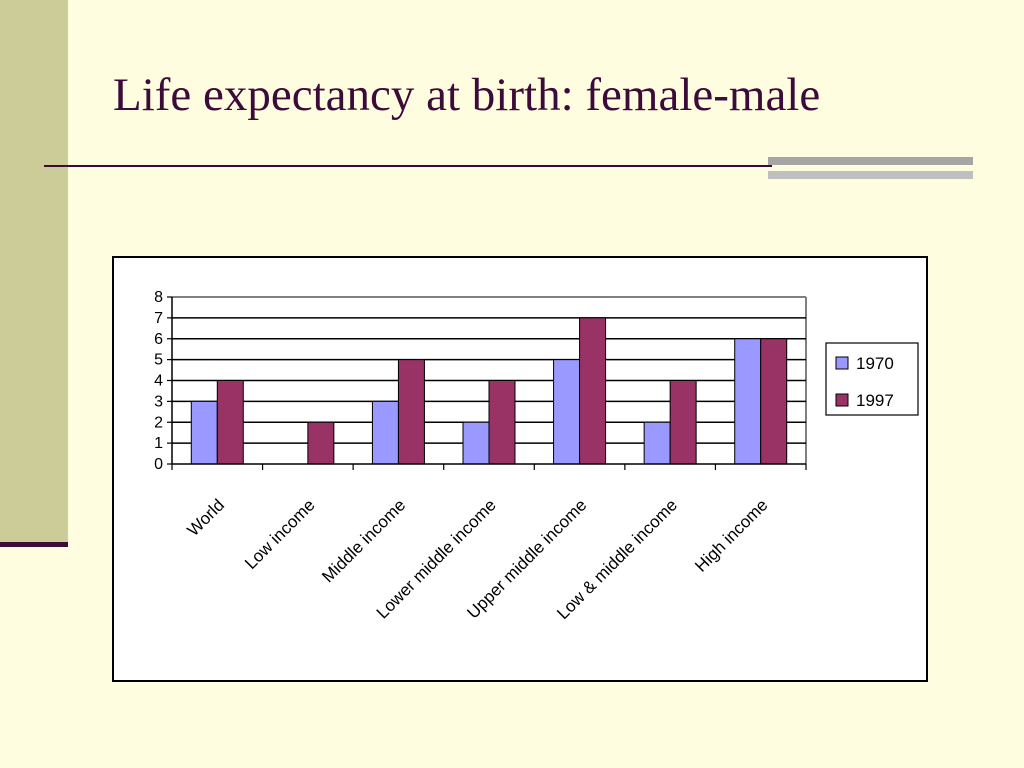 The image size is (1024, 768). What do you see at coordinates (206, 517) in the screenshot?
I see `category-label: World` at bounding box center [206, 517].